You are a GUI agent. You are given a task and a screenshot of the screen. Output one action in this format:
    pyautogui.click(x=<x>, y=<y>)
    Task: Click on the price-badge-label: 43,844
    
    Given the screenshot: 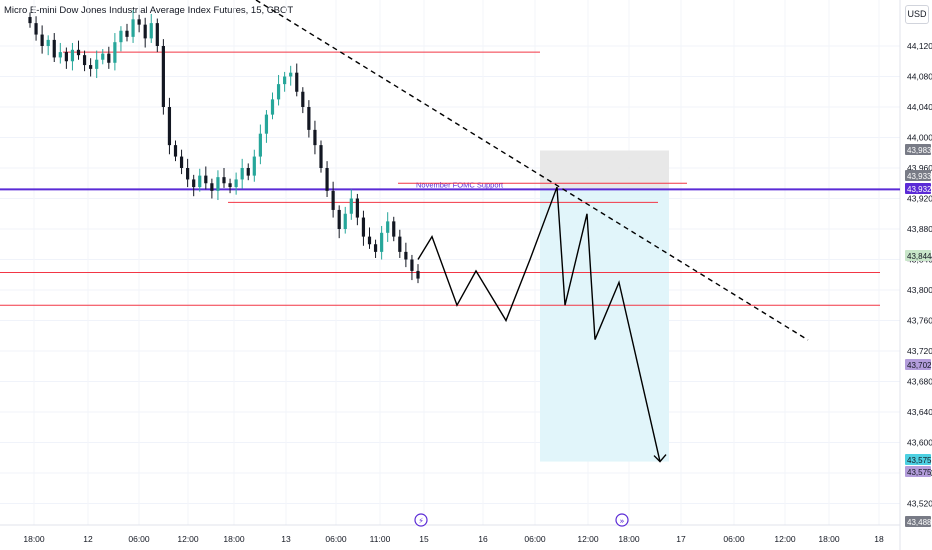 What is the action you would take?
    pyautogui.click(x=919, y=256)
    